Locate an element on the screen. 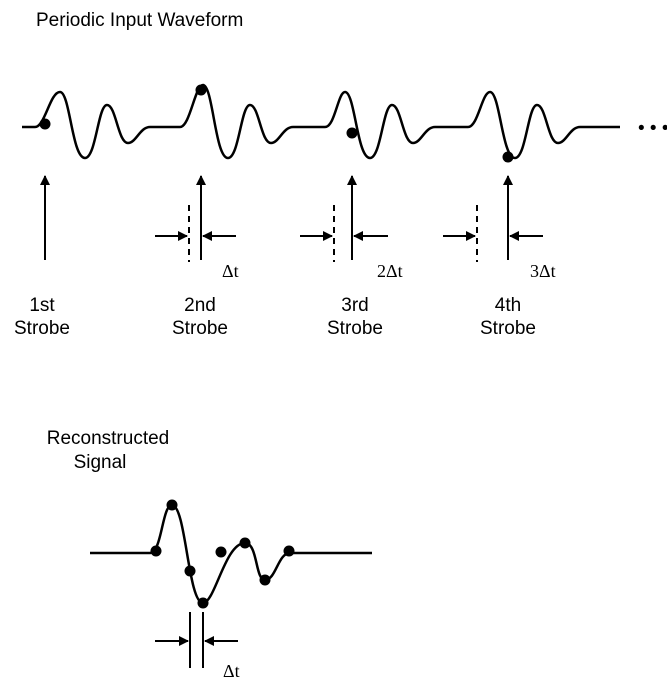  strobe-arrows is located at coordinates (291, 218).